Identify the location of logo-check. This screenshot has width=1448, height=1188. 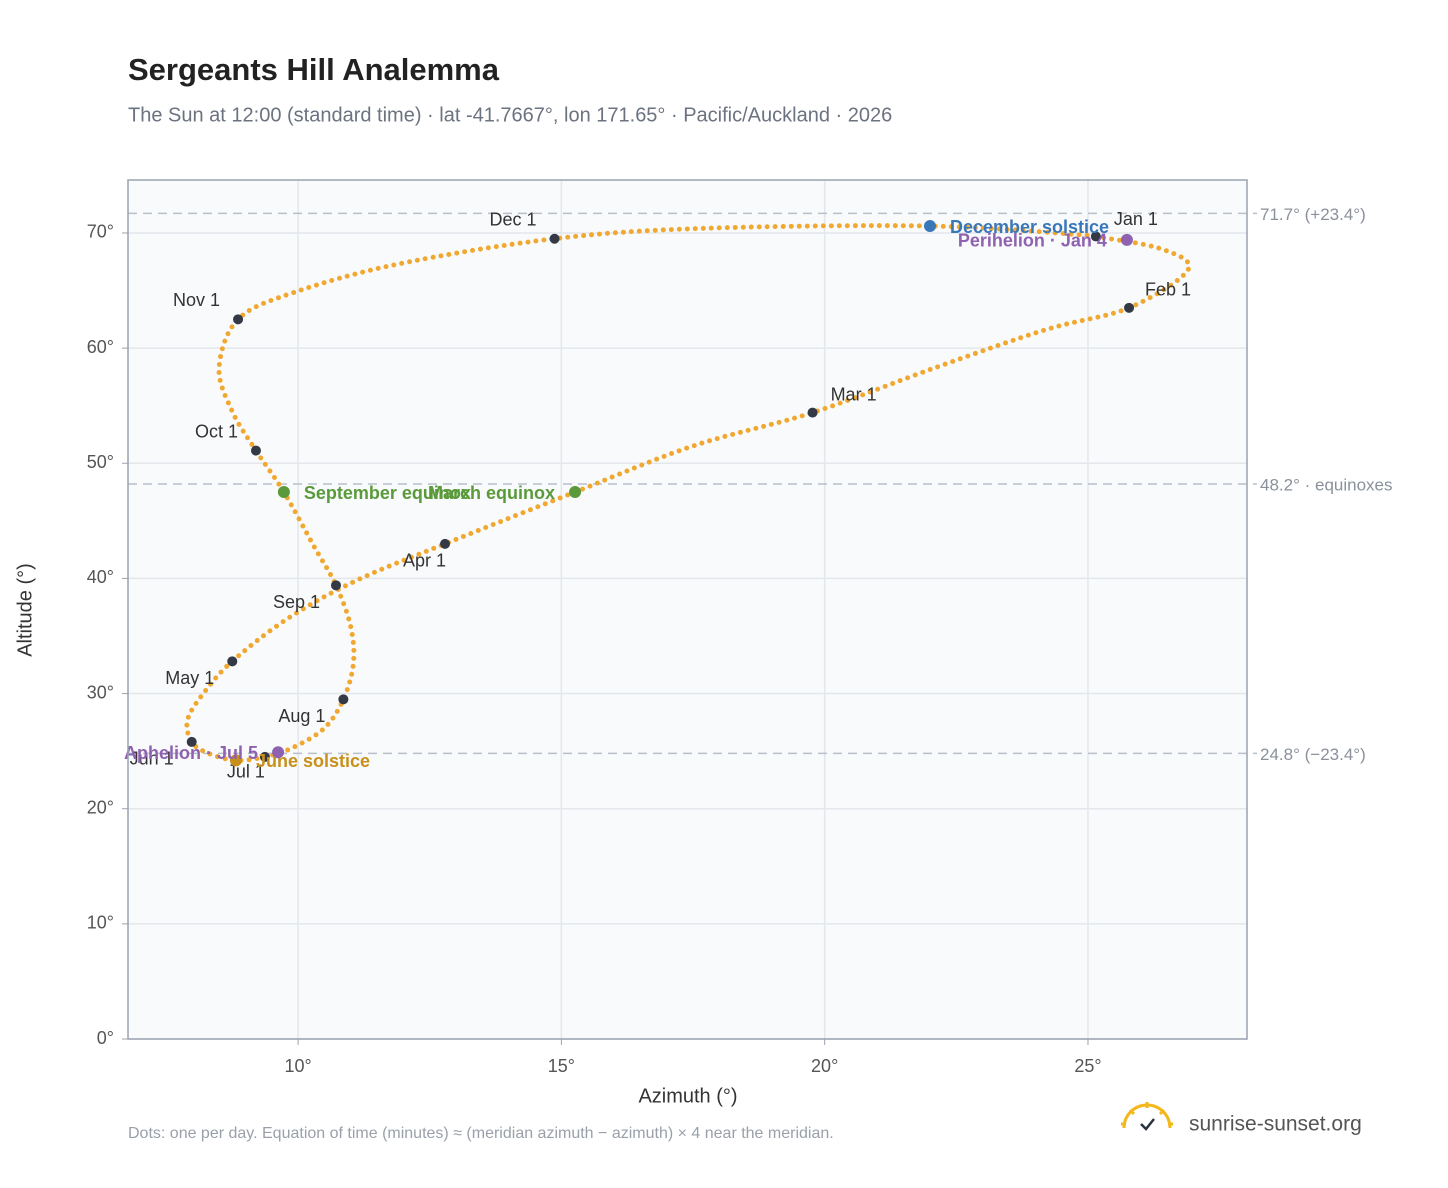
(1147, 1124).